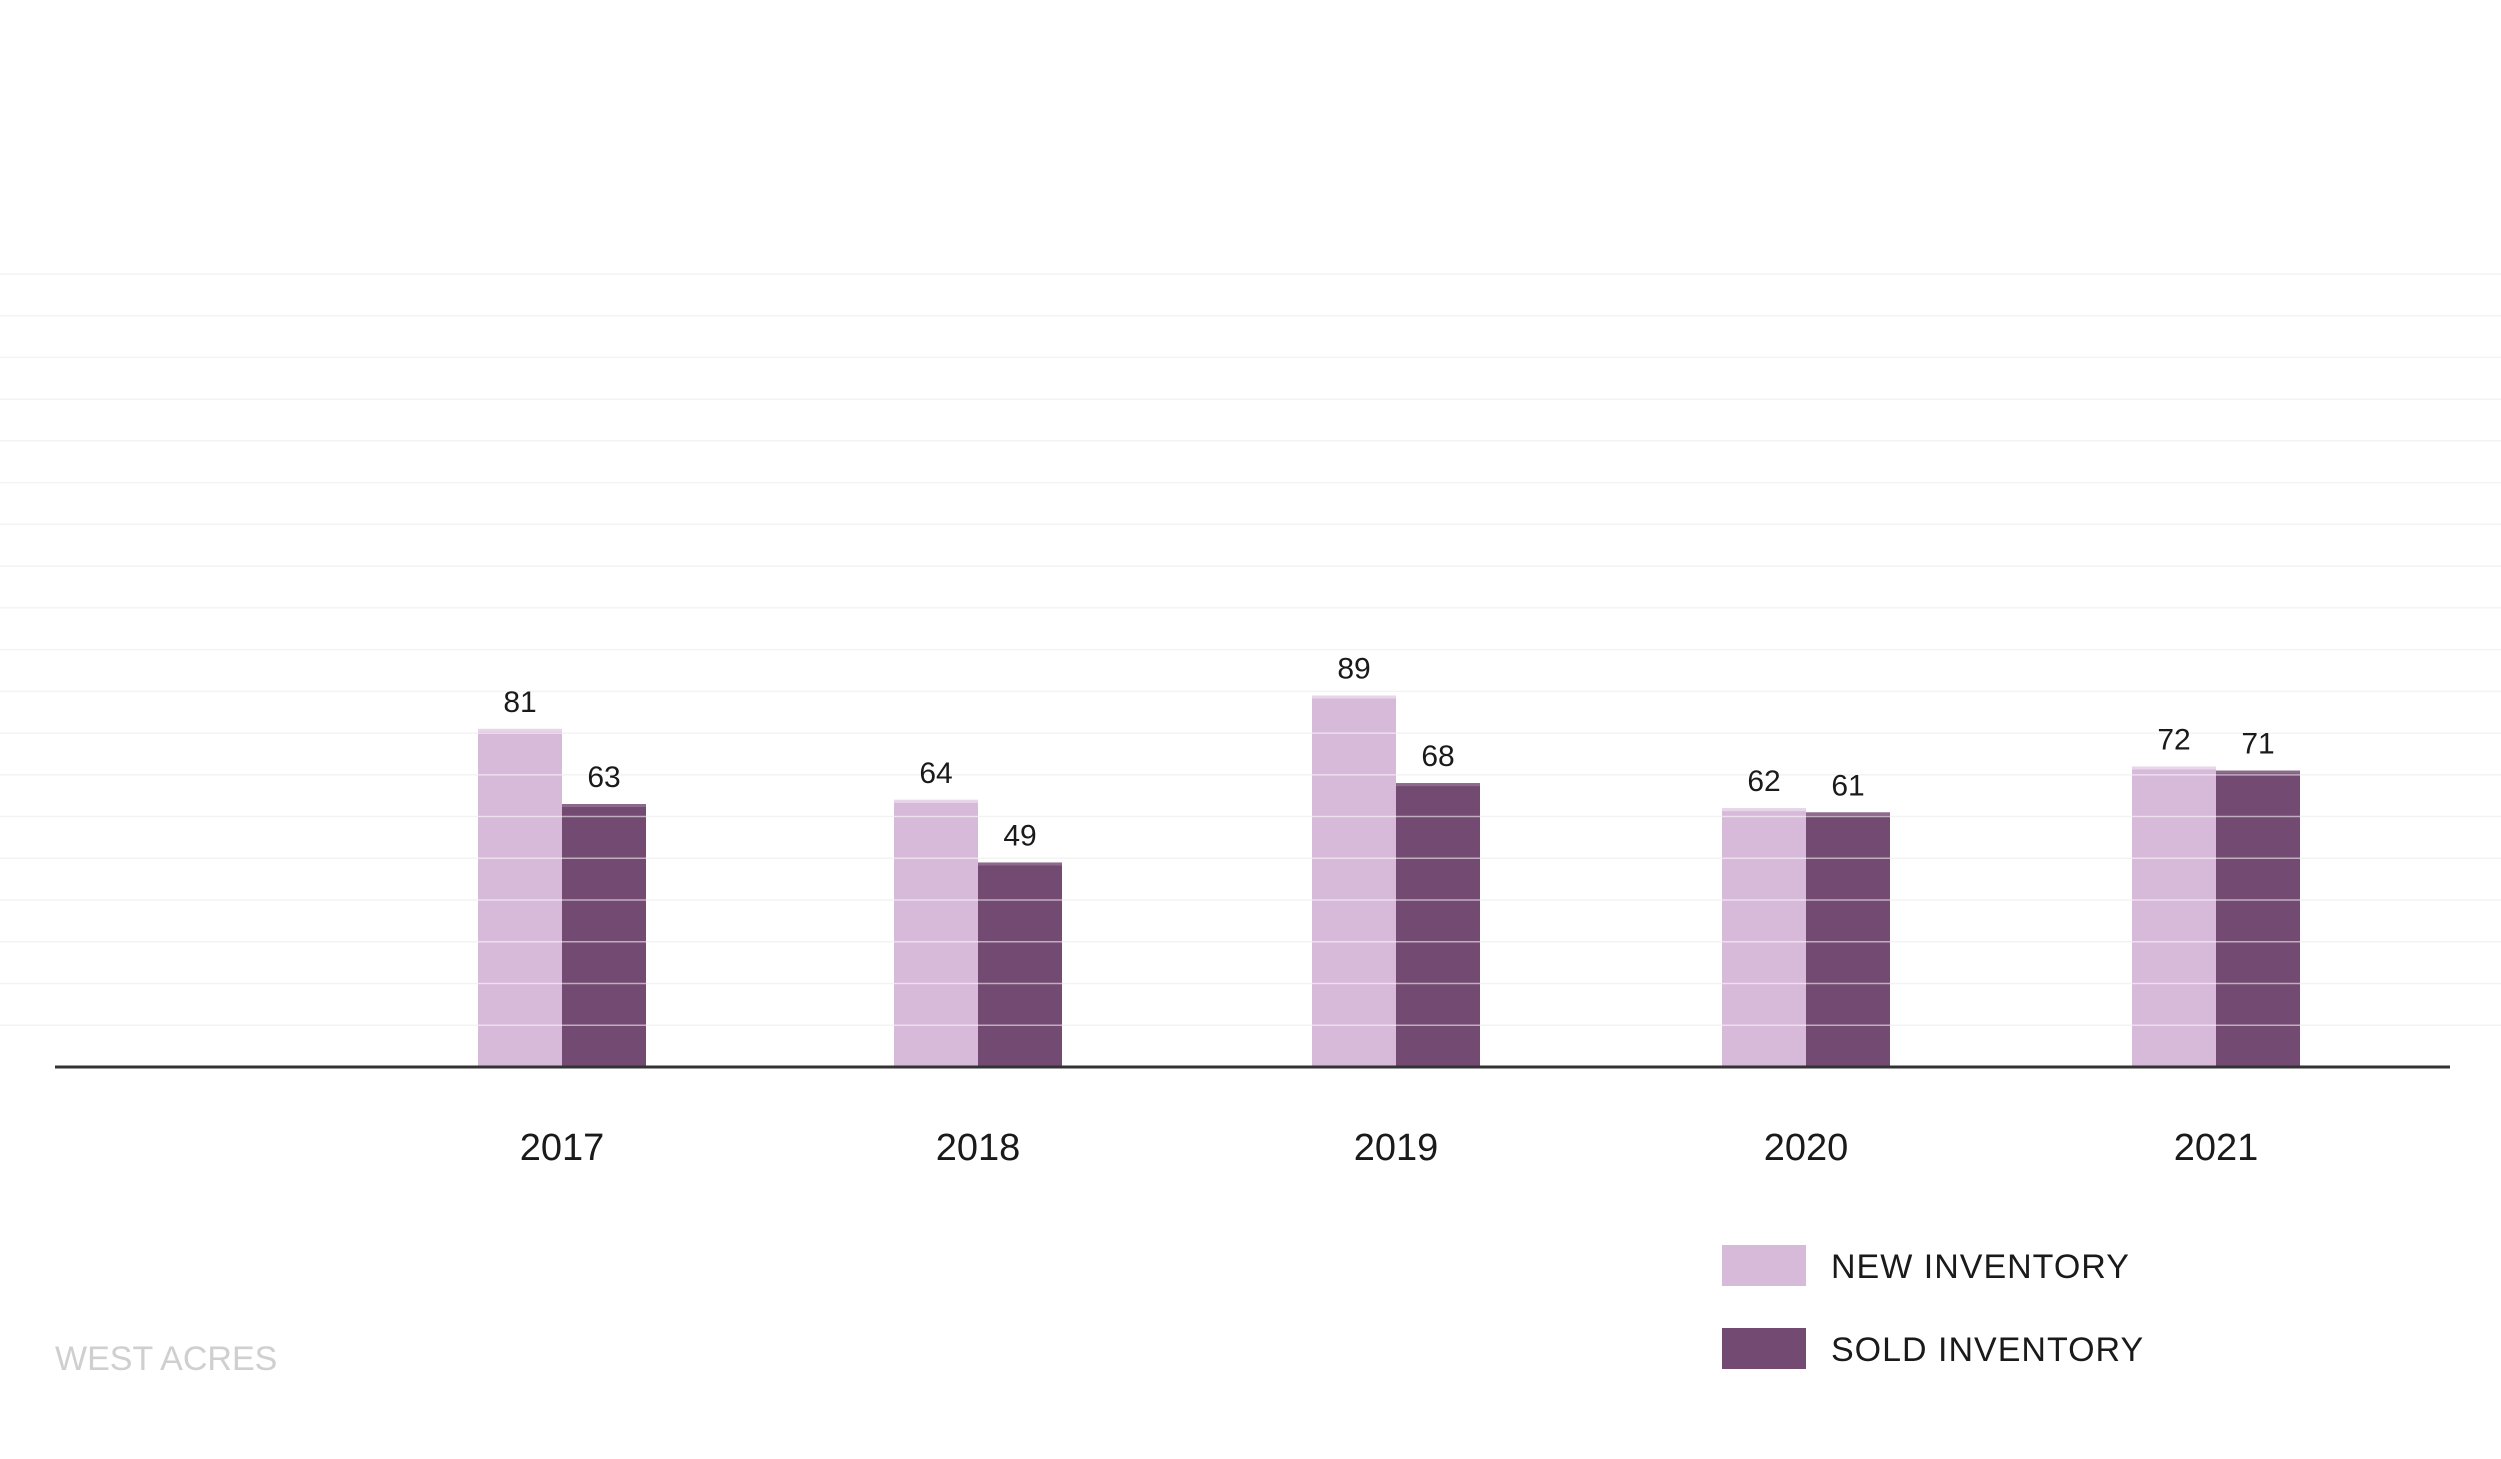 Image resolution: width=2501 pixels, height=1459 pixels. Describe the element at coordinates (935, 773) in the screenshot. I see `value-label: 64` at that location.